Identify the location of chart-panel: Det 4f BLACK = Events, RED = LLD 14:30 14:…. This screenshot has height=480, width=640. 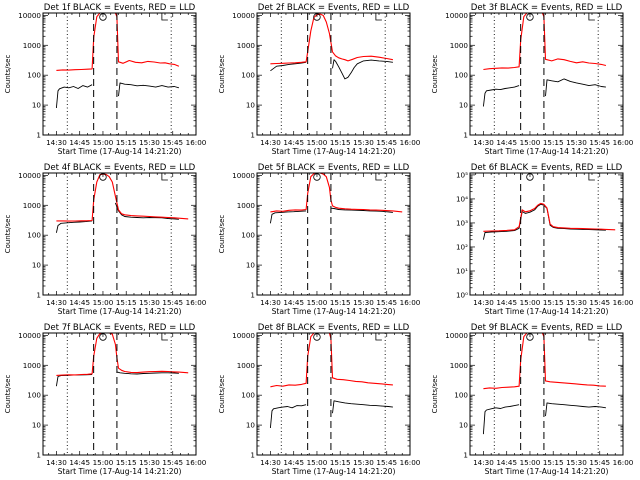
(105, 239).